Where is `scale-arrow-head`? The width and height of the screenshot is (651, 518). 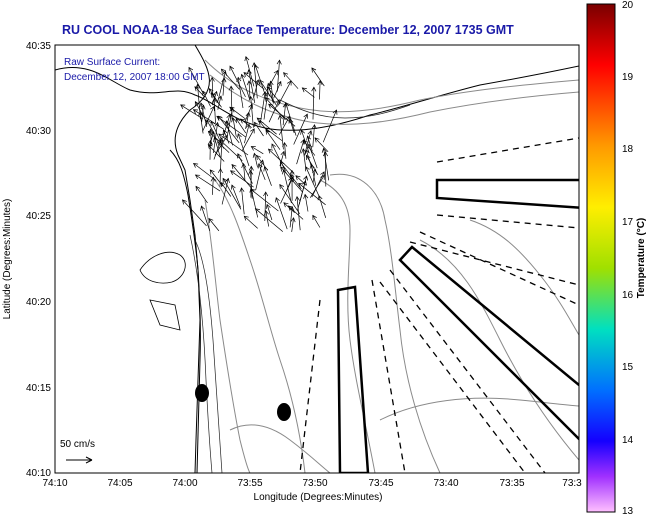
scale-arrow-head is located at coordinates (89, 460).